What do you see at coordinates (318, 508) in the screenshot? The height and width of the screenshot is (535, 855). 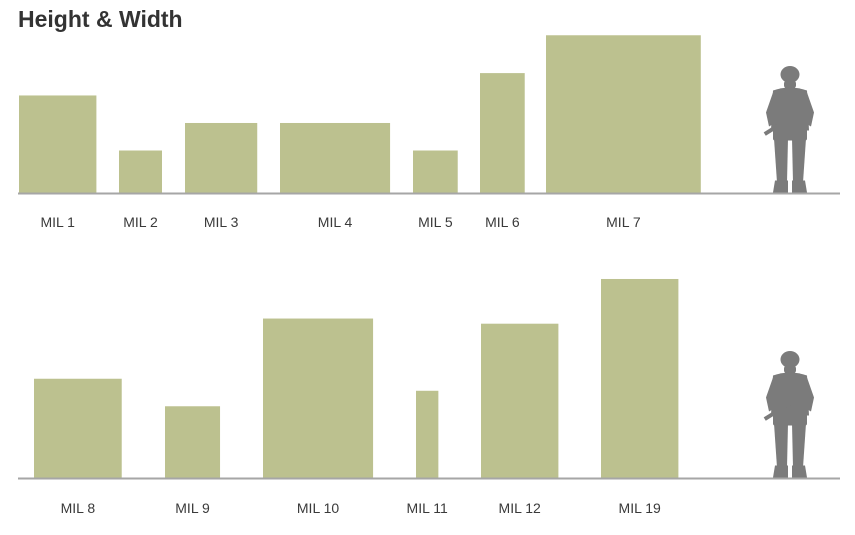 I see `bar-label: MIL 10` at bounding box center [318, 508].